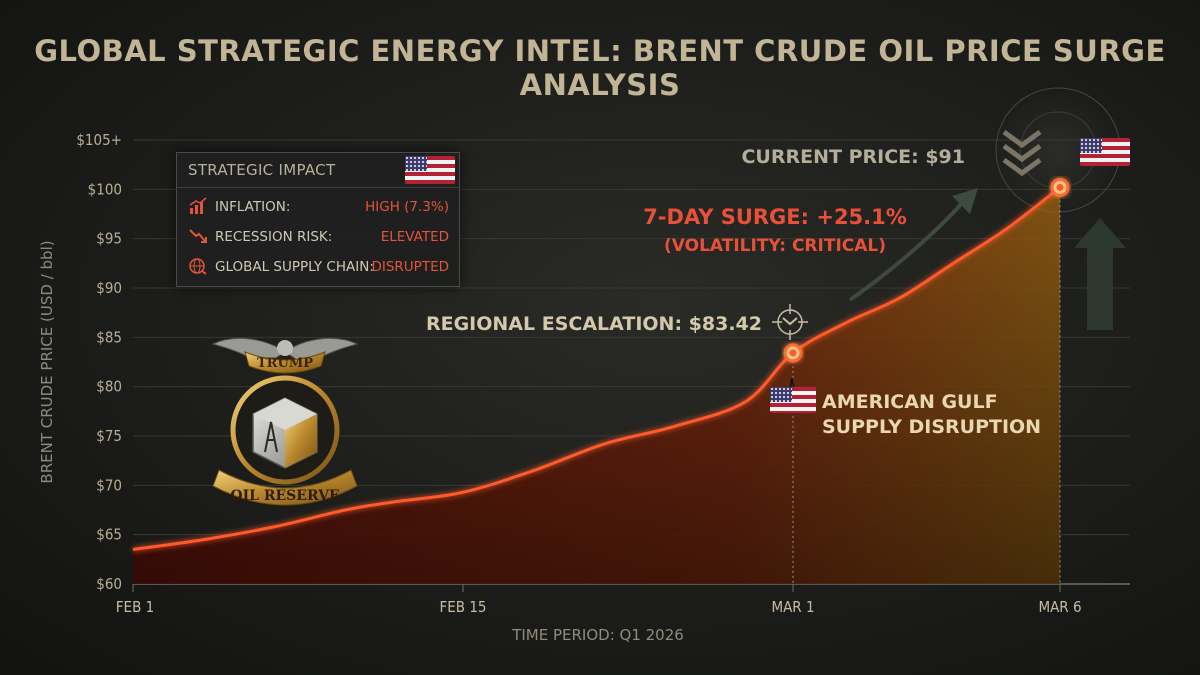  Describe the element at coordinates (198, 205) in the screenshot. I see `trend-up-icon` at that location.